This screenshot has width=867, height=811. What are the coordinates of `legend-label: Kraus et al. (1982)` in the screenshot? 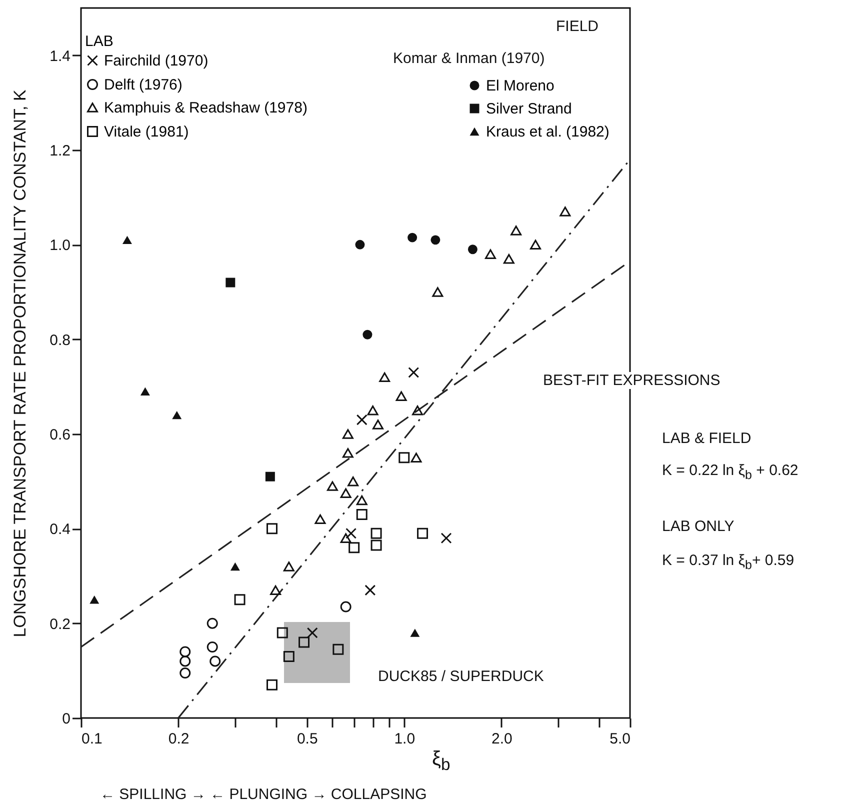 It's located at (548, 132).